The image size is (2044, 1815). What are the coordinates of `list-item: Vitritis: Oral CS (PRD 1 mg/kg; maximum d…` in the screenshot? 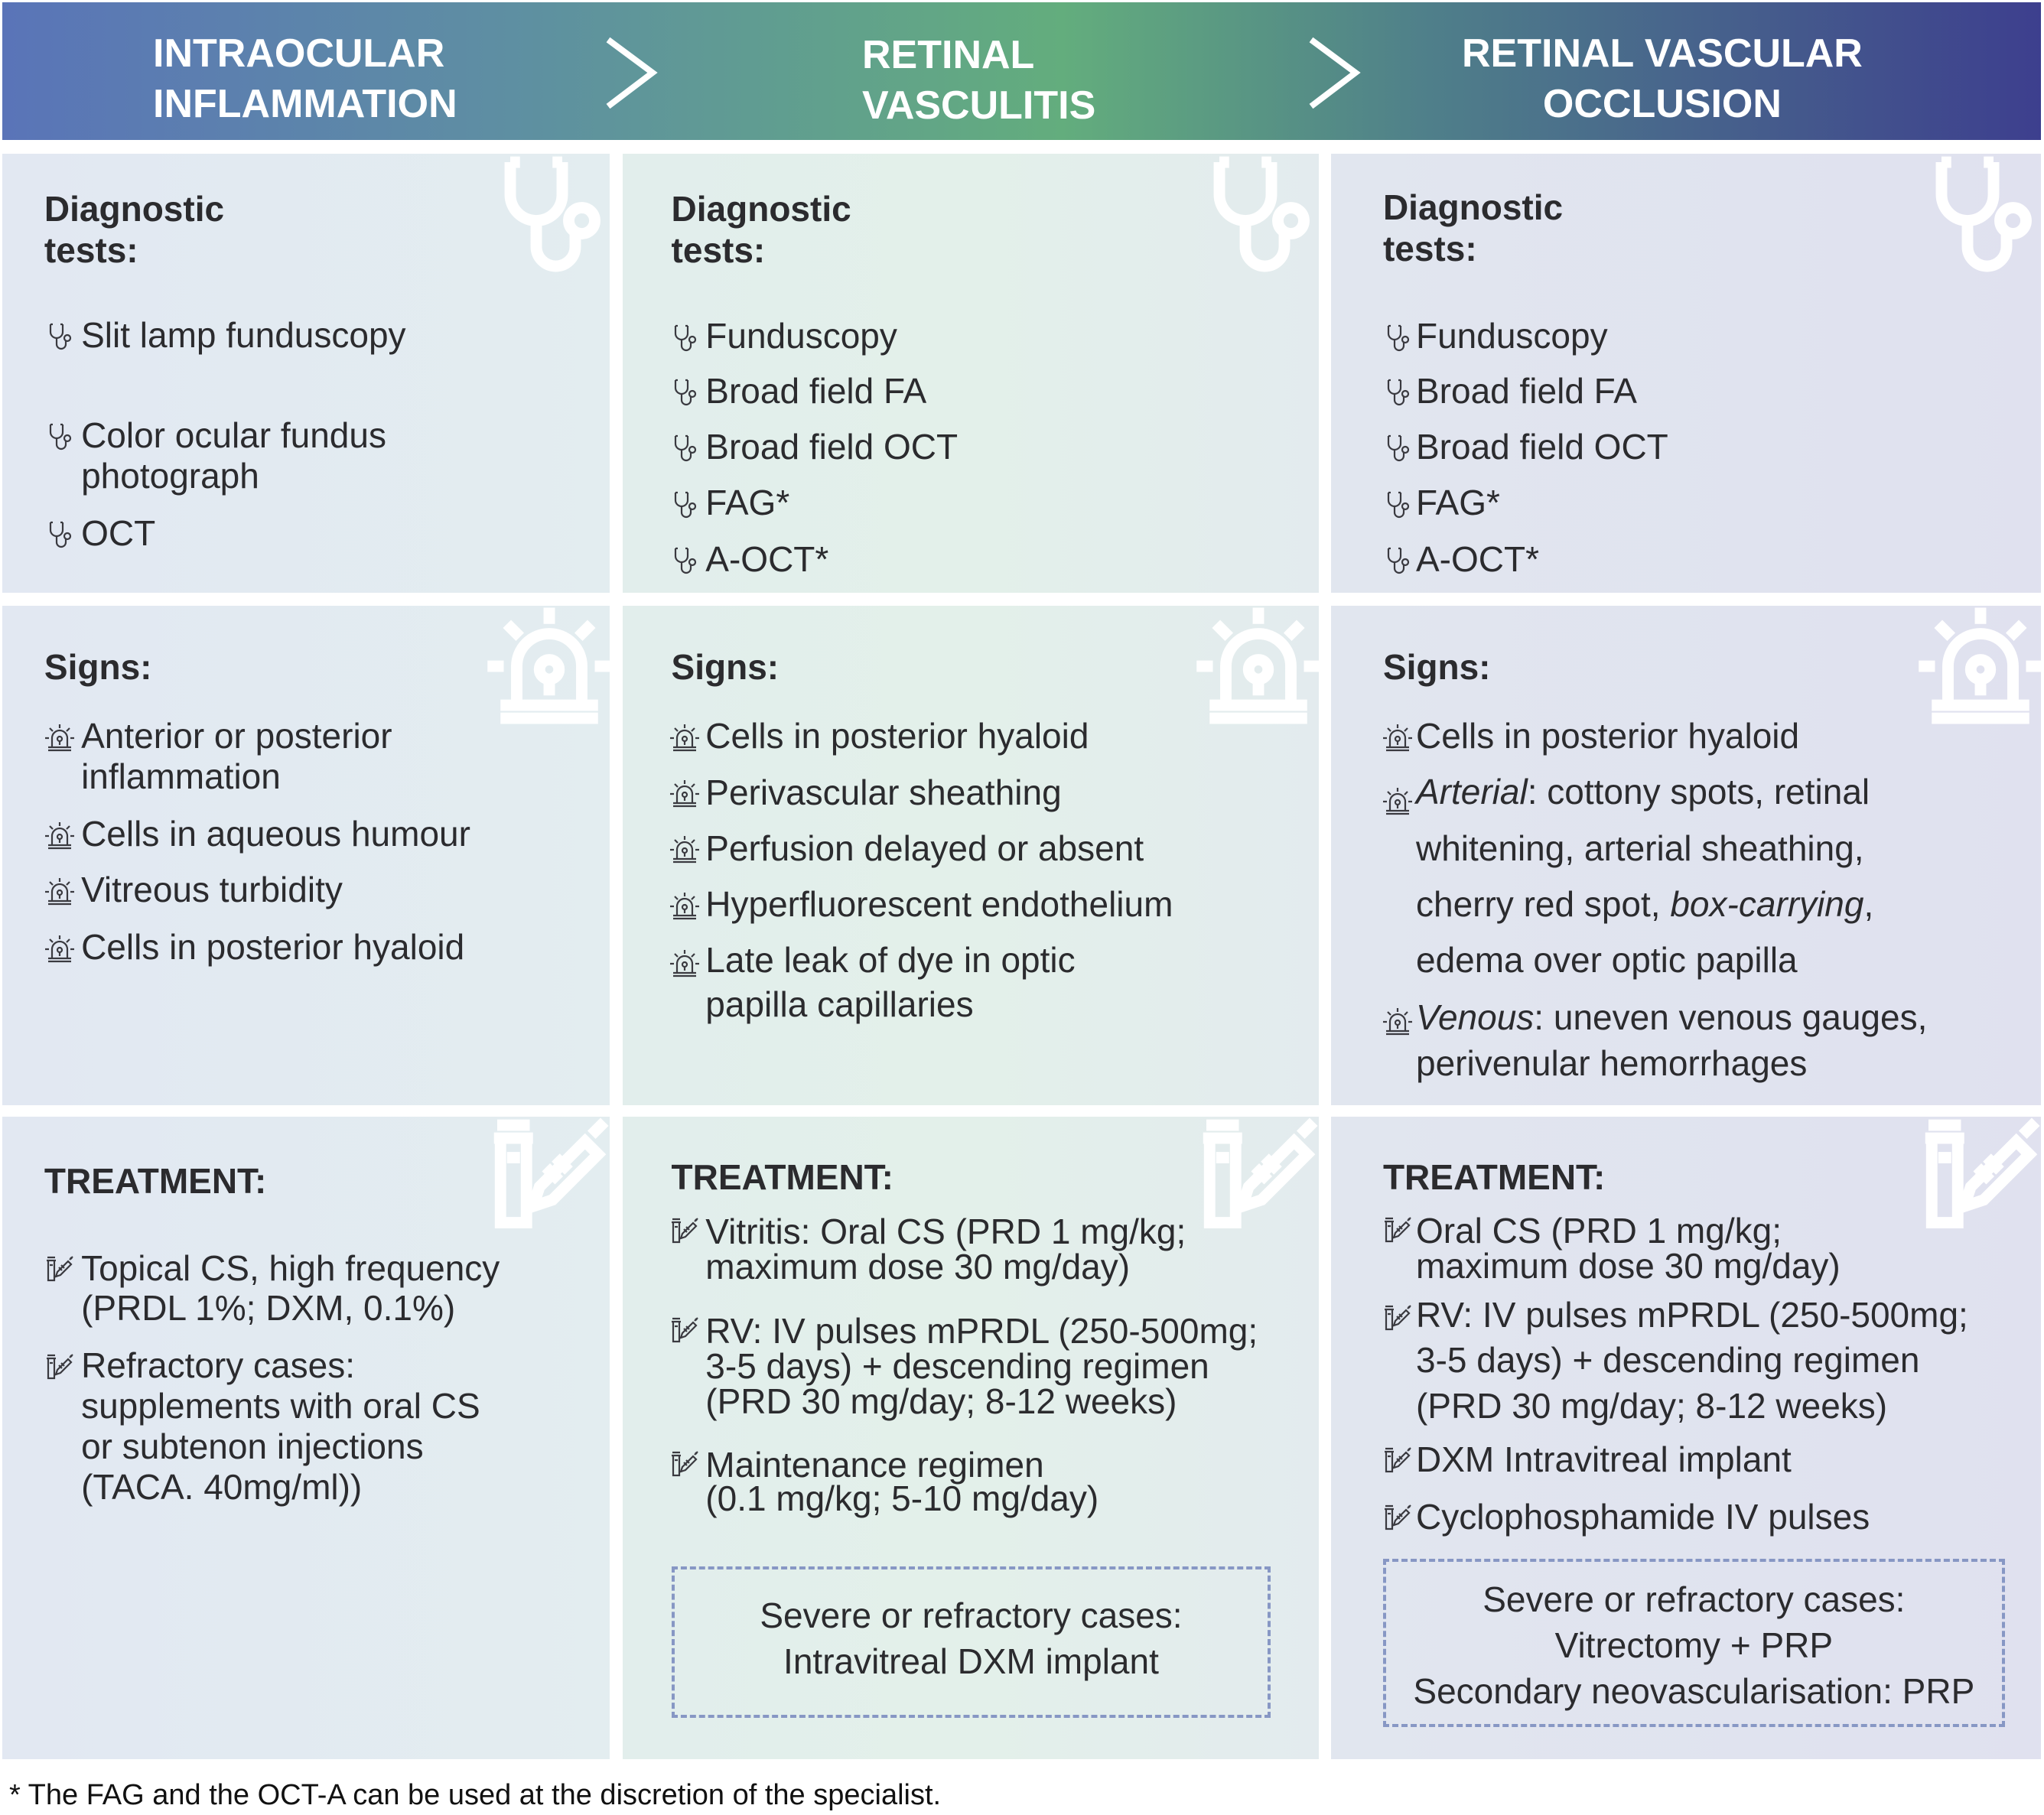 It's located at (928, 1249).